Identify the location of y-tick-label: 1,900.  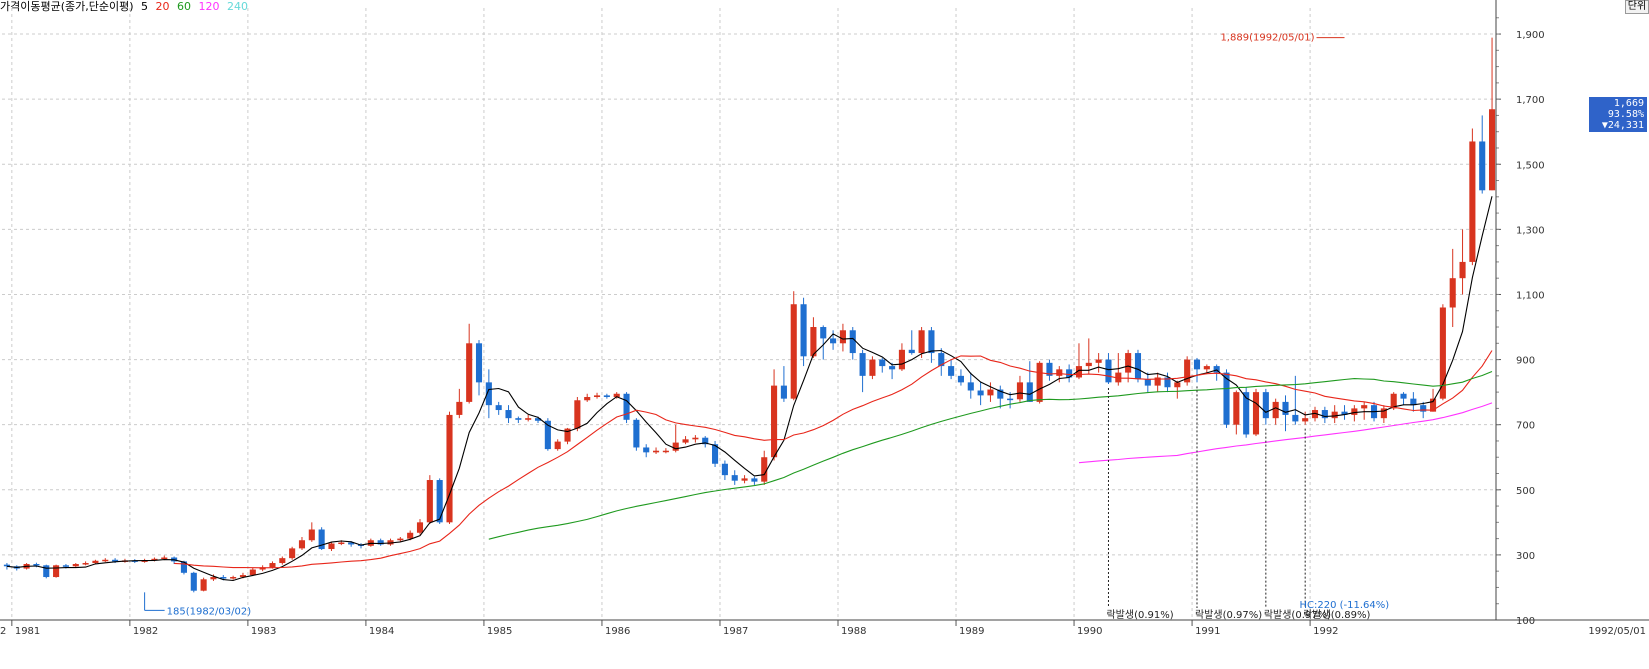
(1530, 35).